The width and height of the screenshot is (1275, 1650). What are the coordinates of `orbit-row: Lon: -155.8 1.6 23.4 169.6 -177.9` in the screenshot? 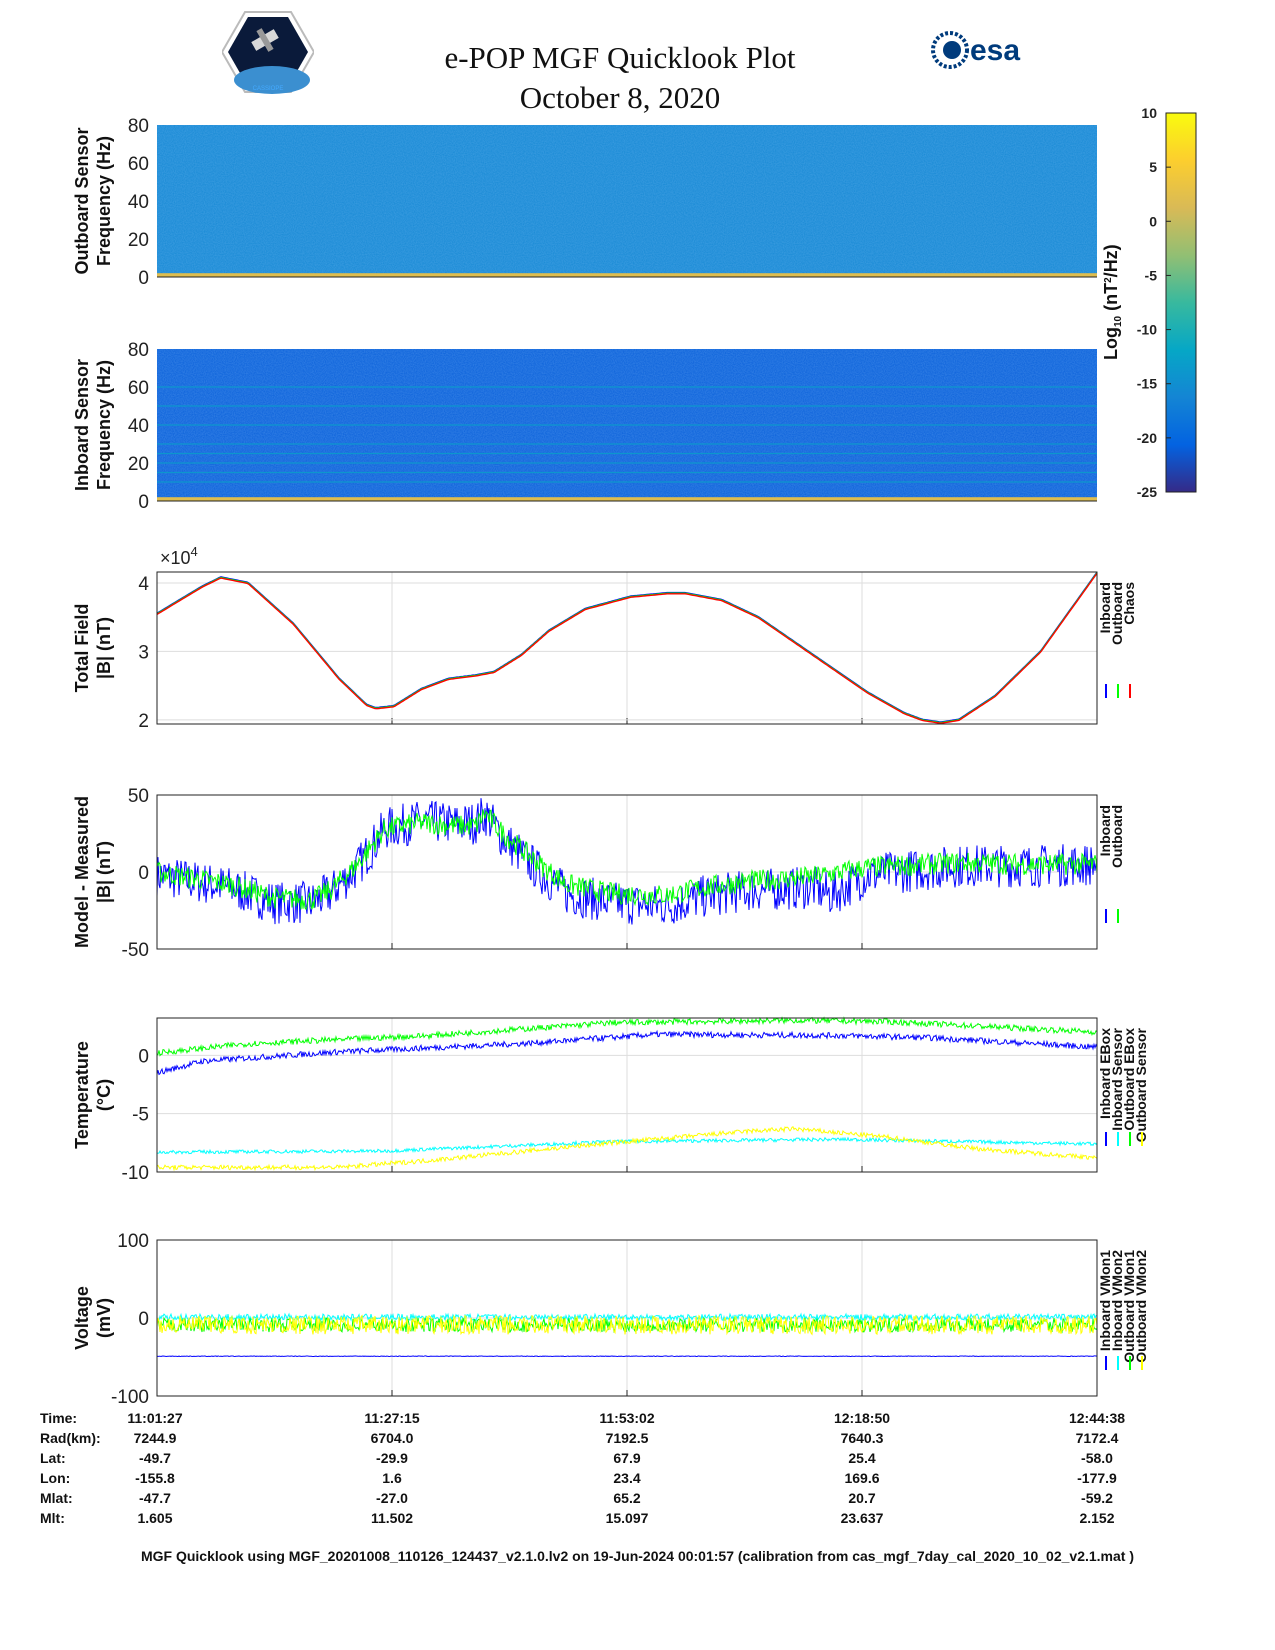 It's located at (637, 1480).